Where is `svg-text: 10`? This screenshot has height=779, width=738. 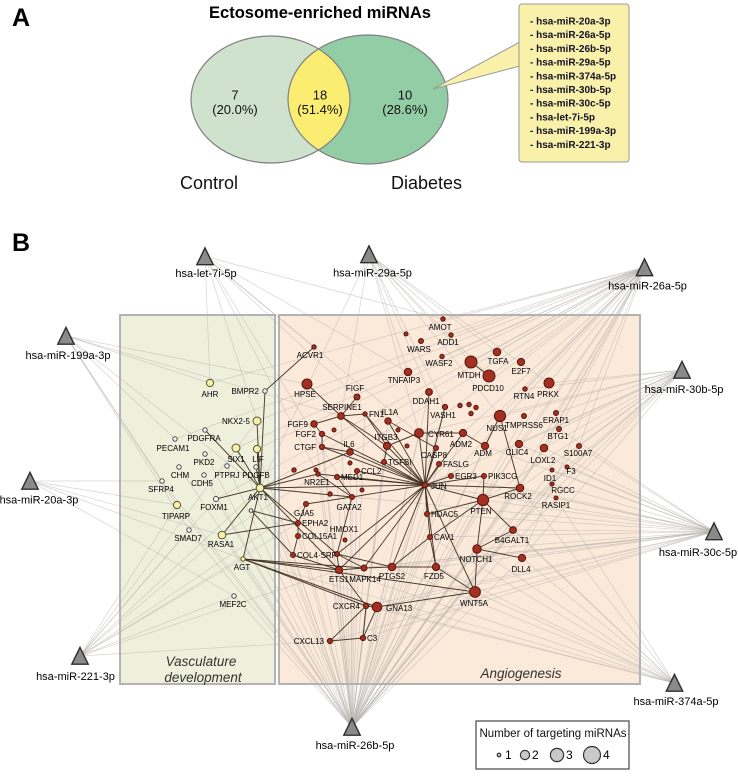
svg-text: 10 is located at coordinates (405, 95).